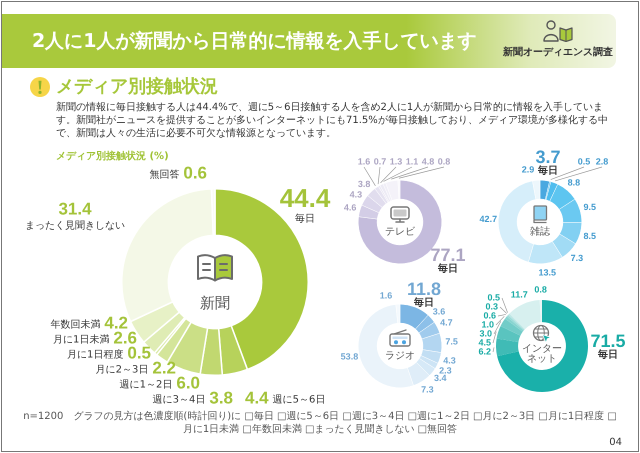 The width and height of the screenshot is (640, 453). What do you see at coordinates (574, 182) in the screenshot?
I see `data-label: 8.8` at bounding box center [574, 182].